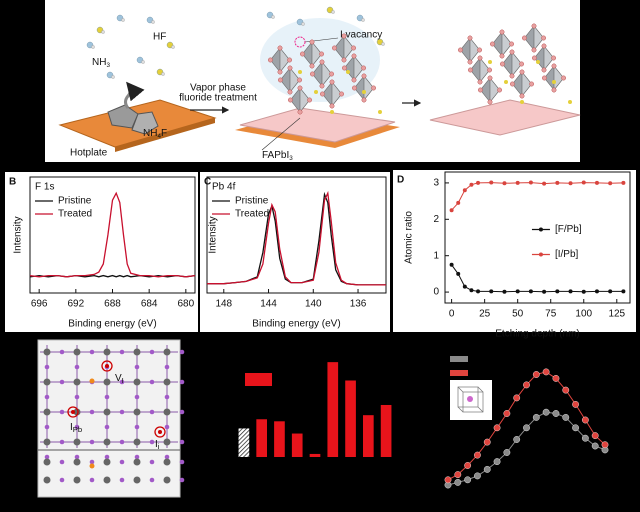 The width and height of the screenshot is (640, 512). Describe the element at coordinates (452, 314) in the screenshot. I see `x-tick-label: 0` at that location.